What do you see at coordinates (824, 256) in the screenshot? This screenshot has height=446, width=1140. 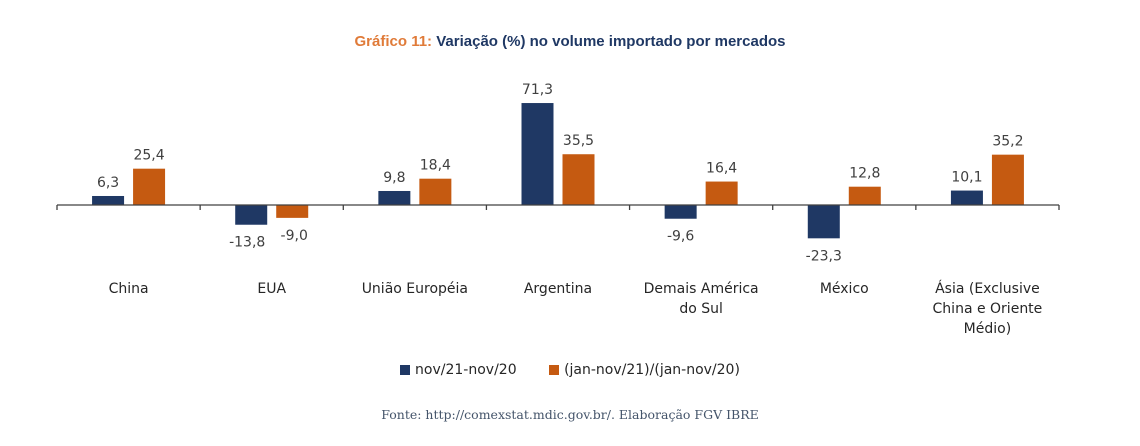 I see `data-label-series-1-cat-6: -23,3` at bounding box center [824, 256].